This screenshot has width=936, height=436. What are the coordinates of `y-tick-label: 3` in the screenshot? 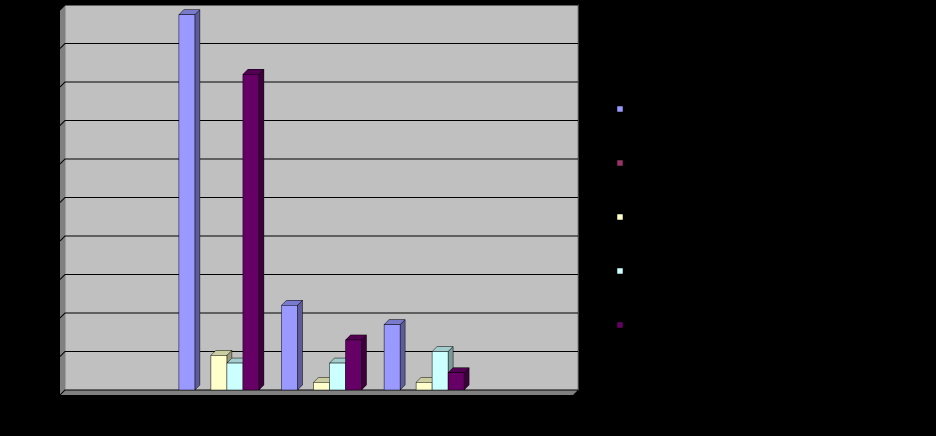 It's located at (50, 279).